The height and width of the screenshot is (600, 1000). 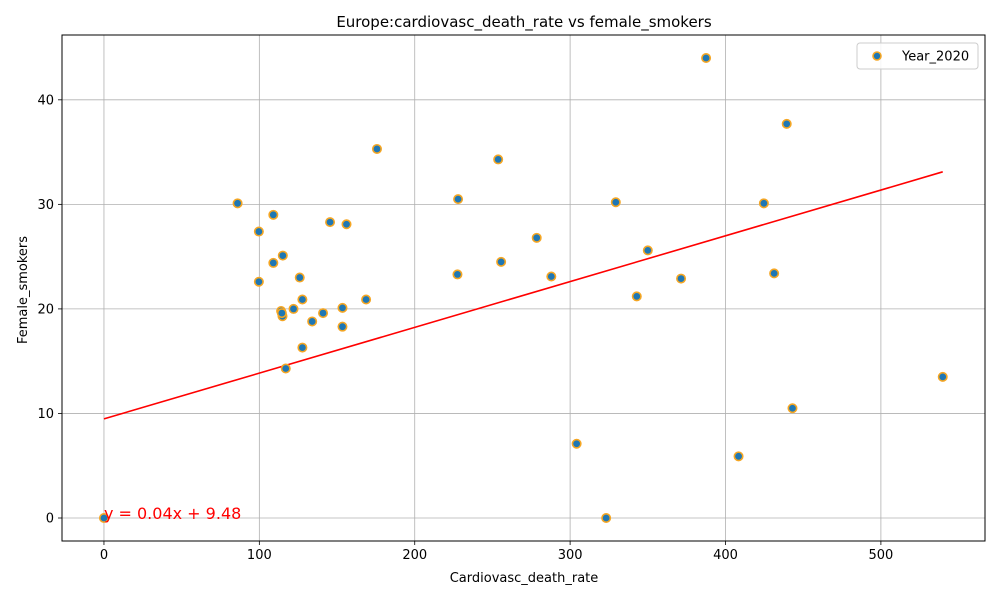 I want to click on legend-box, so click(x=917, y=56).